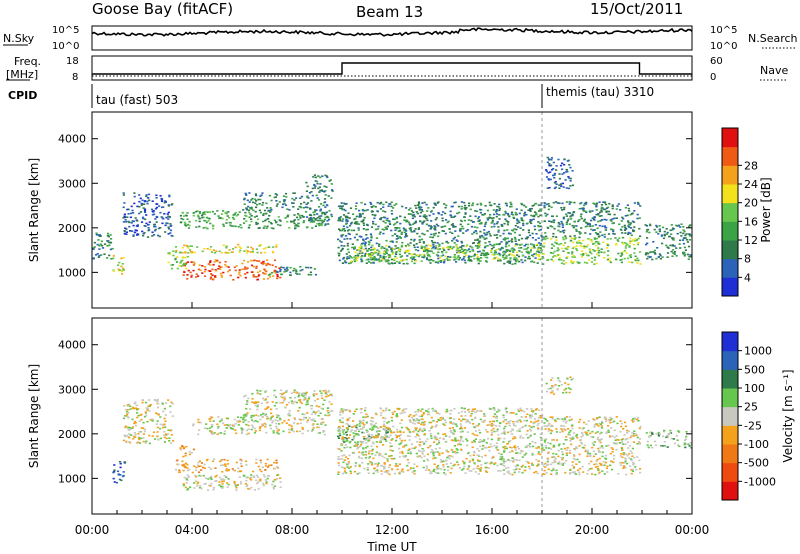 This screenshot has height=554, width=800. Describe the element at coordinates (92, 530) in the screenshot. I see `x-tick-label-0: 00:00` at that location.